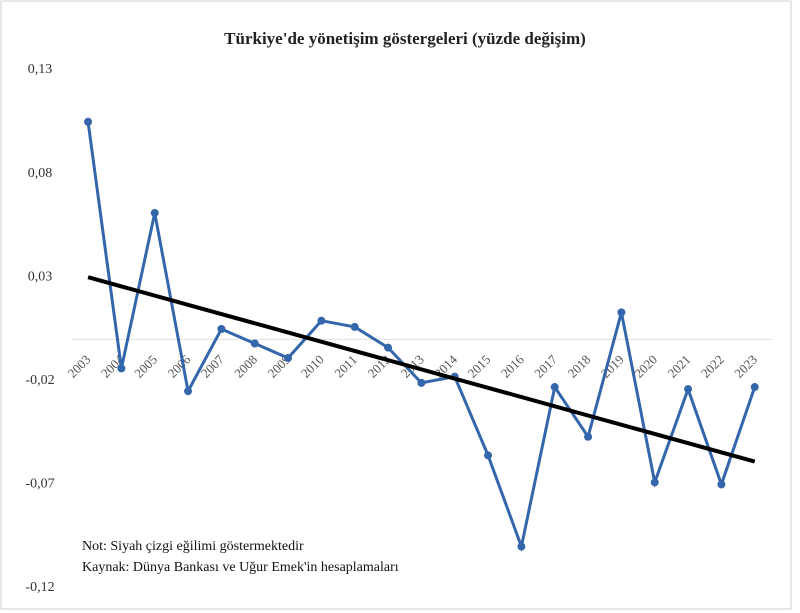  Describe the element at coordinates (39, 380) in the screenshot. I see `y-tick-label: -0,02` at that location.